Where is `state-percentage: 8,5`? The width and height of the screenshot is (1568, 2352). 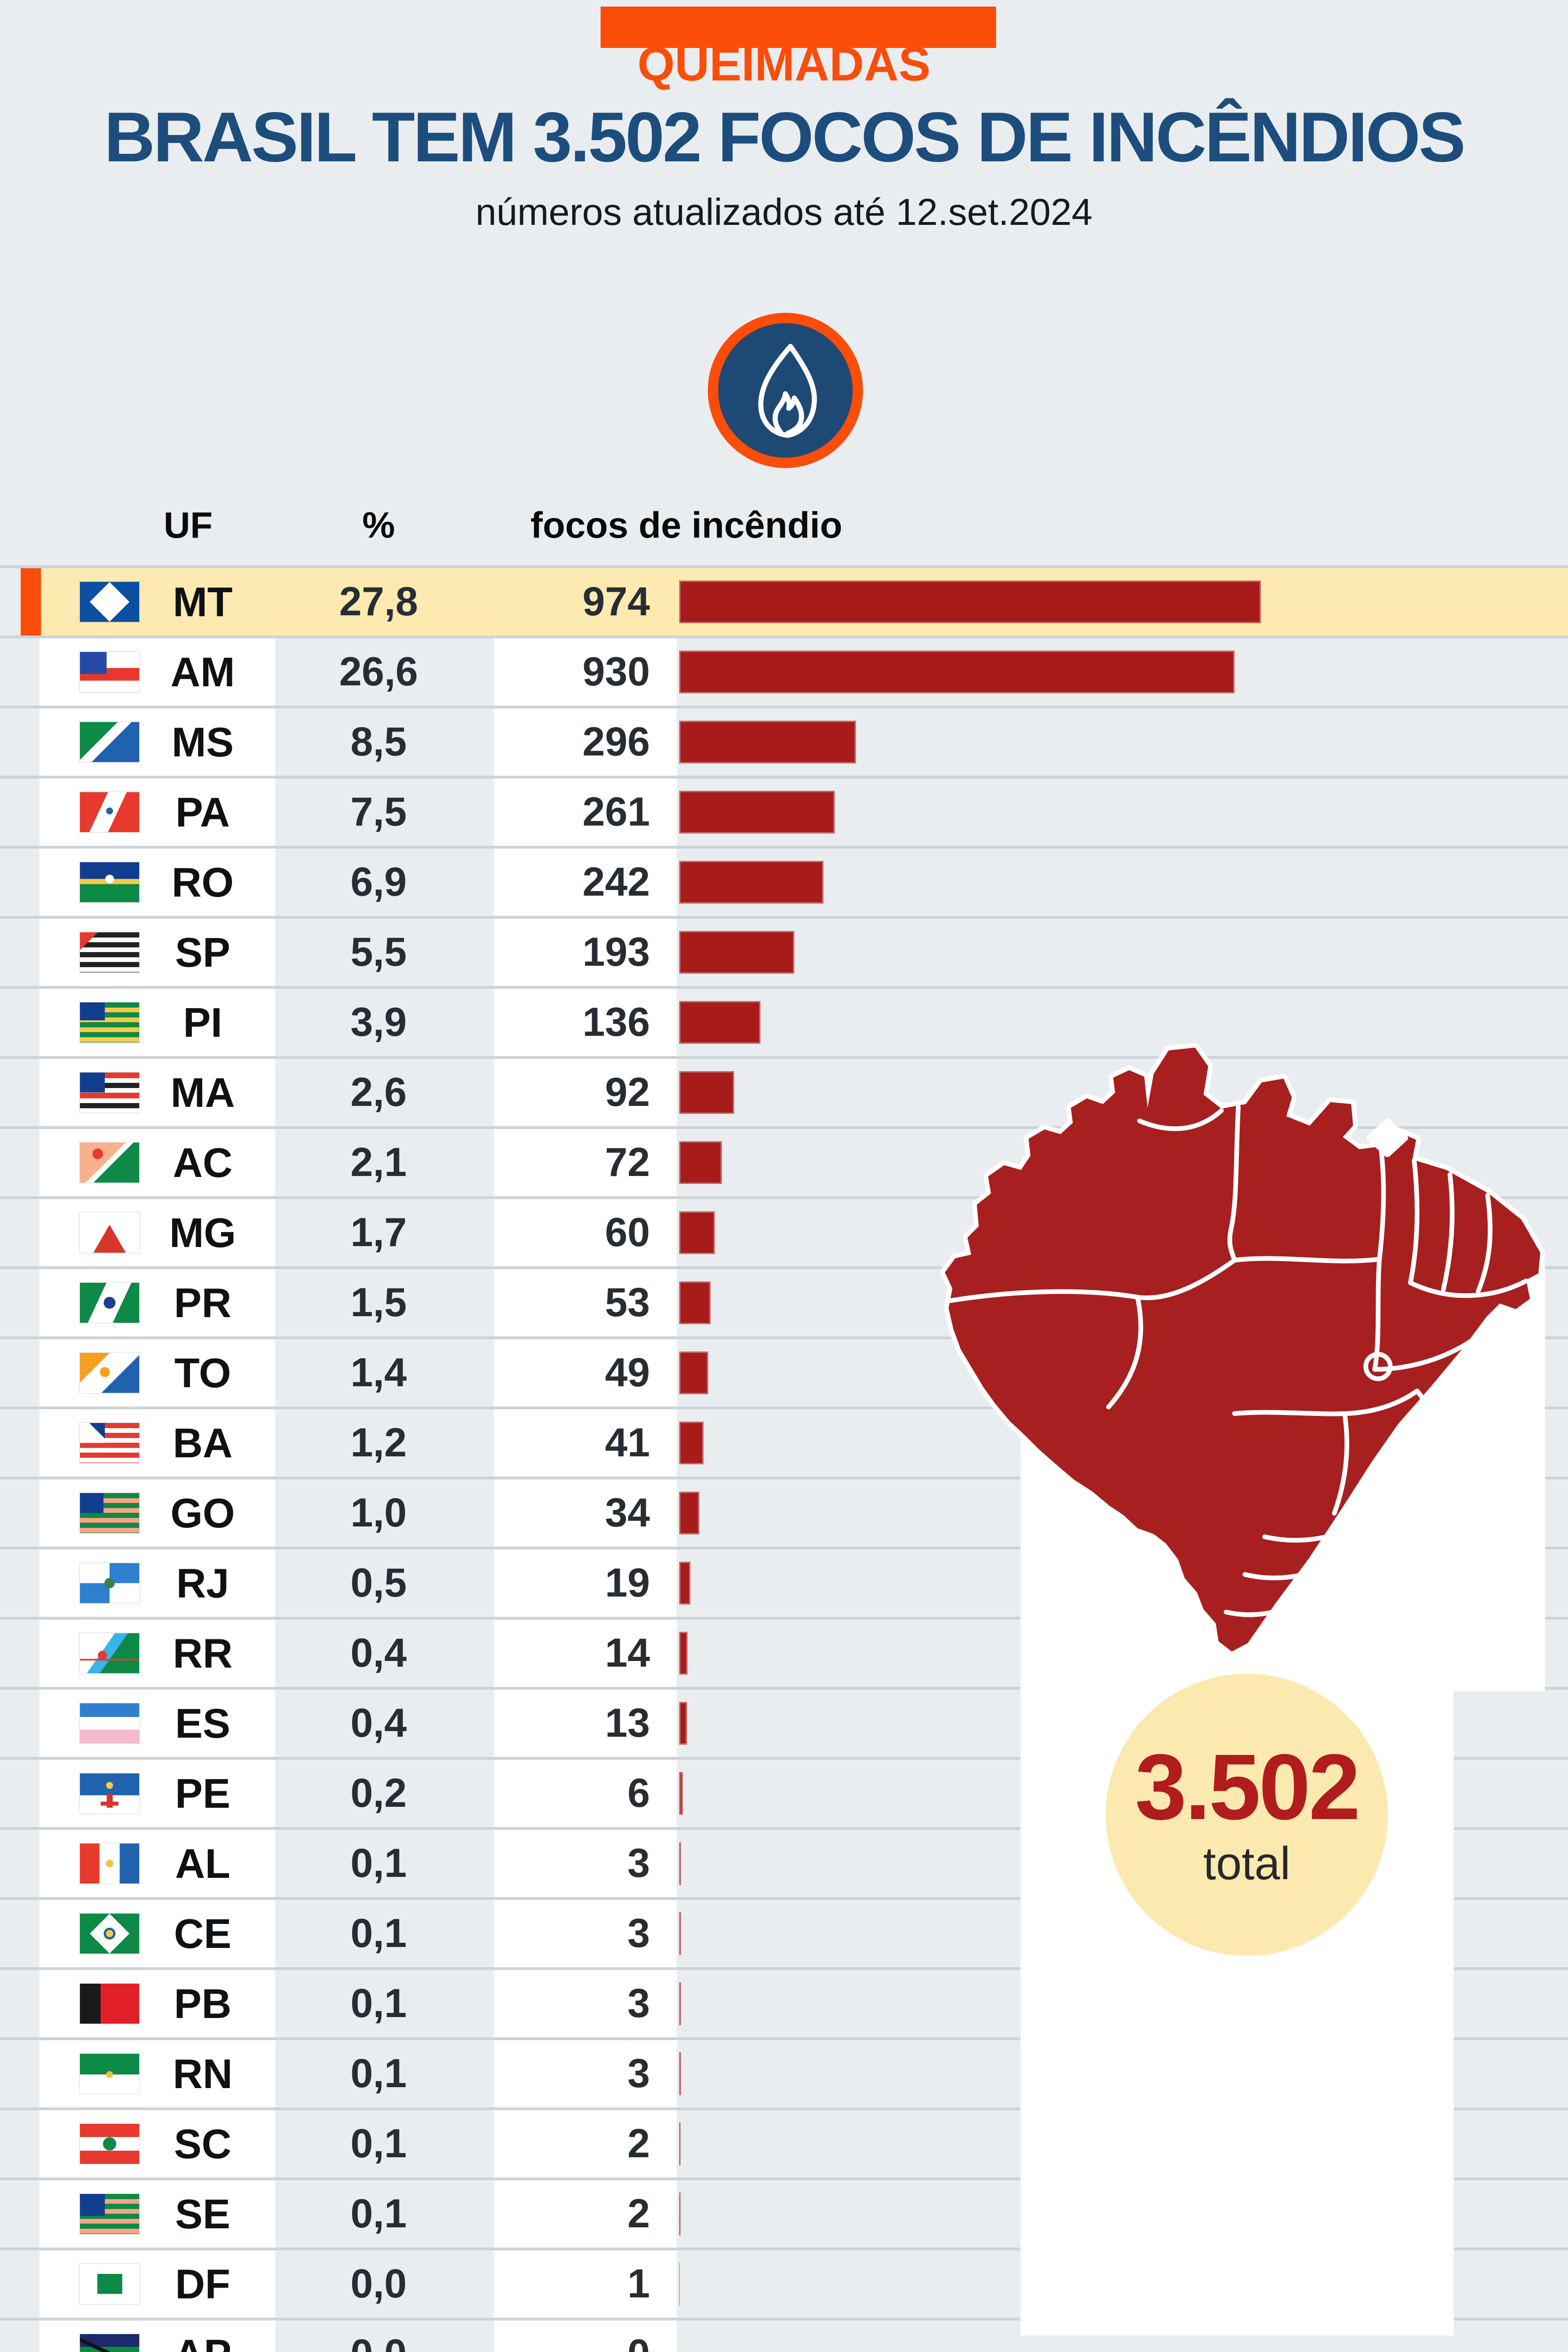 state-percentage: 8,5 is located at coordinates (378, 741).